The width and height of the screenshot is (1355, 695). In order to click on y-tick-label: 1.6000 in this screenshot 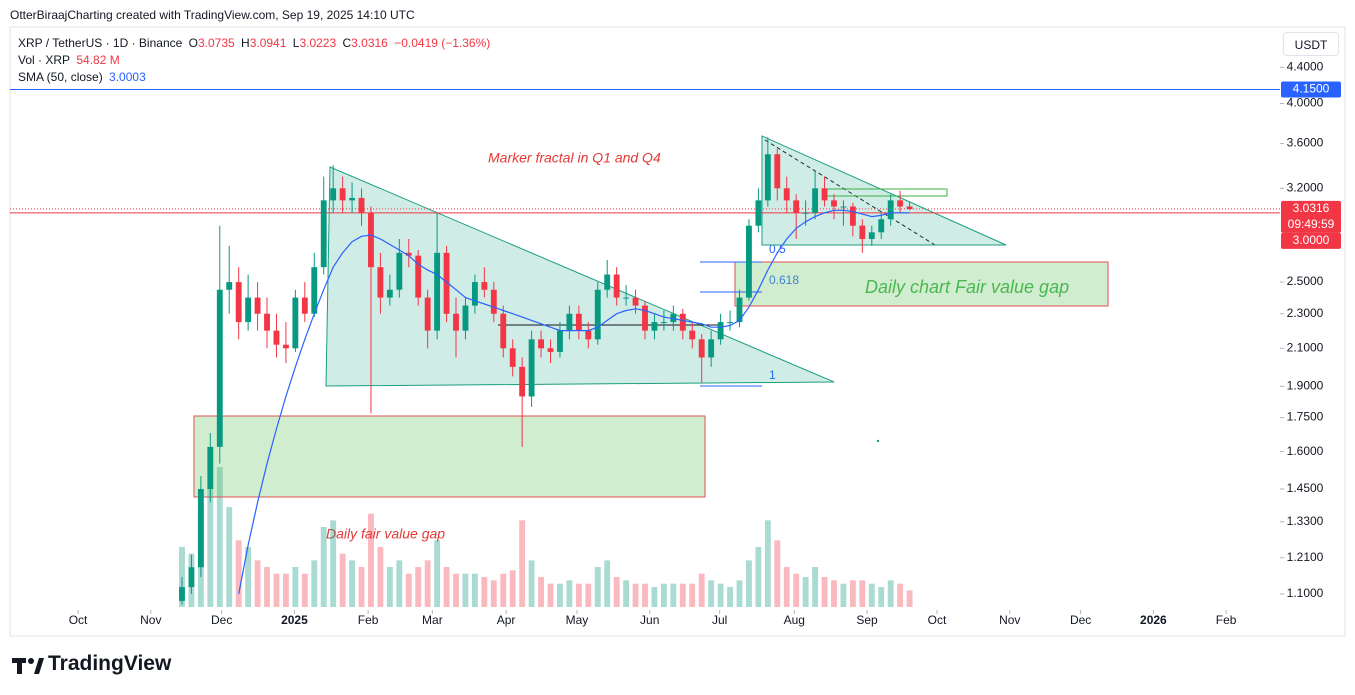, I will do `click(1305, 451)`.